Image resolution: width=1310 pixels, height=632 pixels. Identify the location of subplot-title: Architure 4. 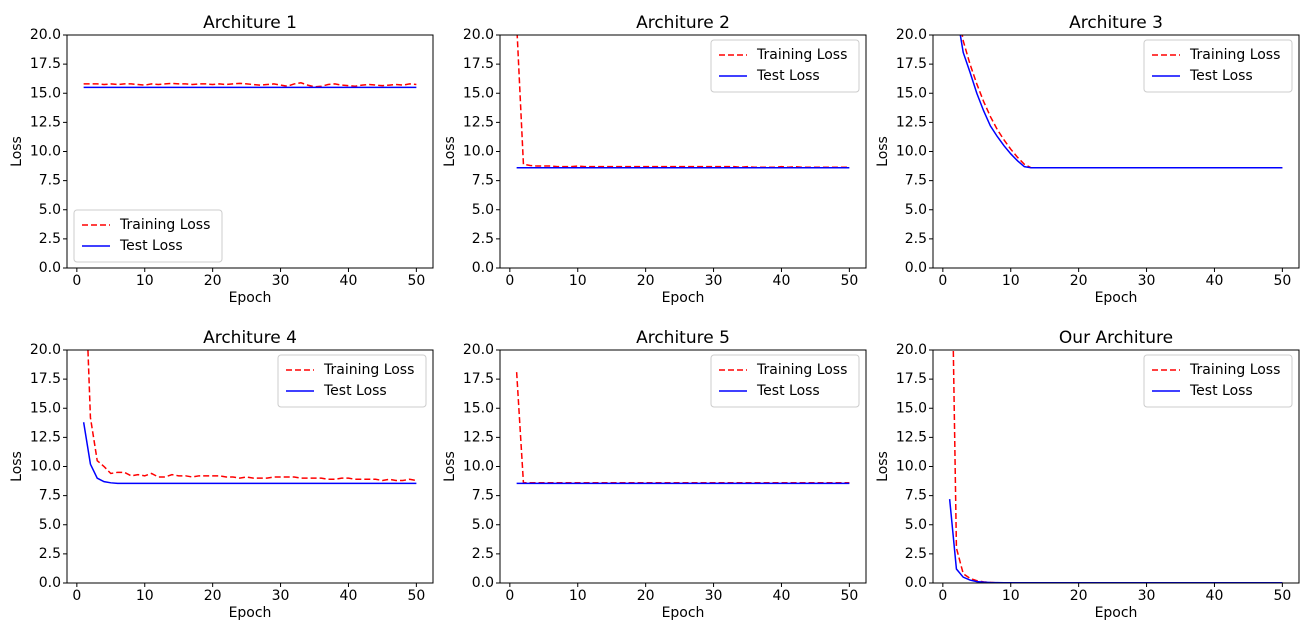
(250, 338).